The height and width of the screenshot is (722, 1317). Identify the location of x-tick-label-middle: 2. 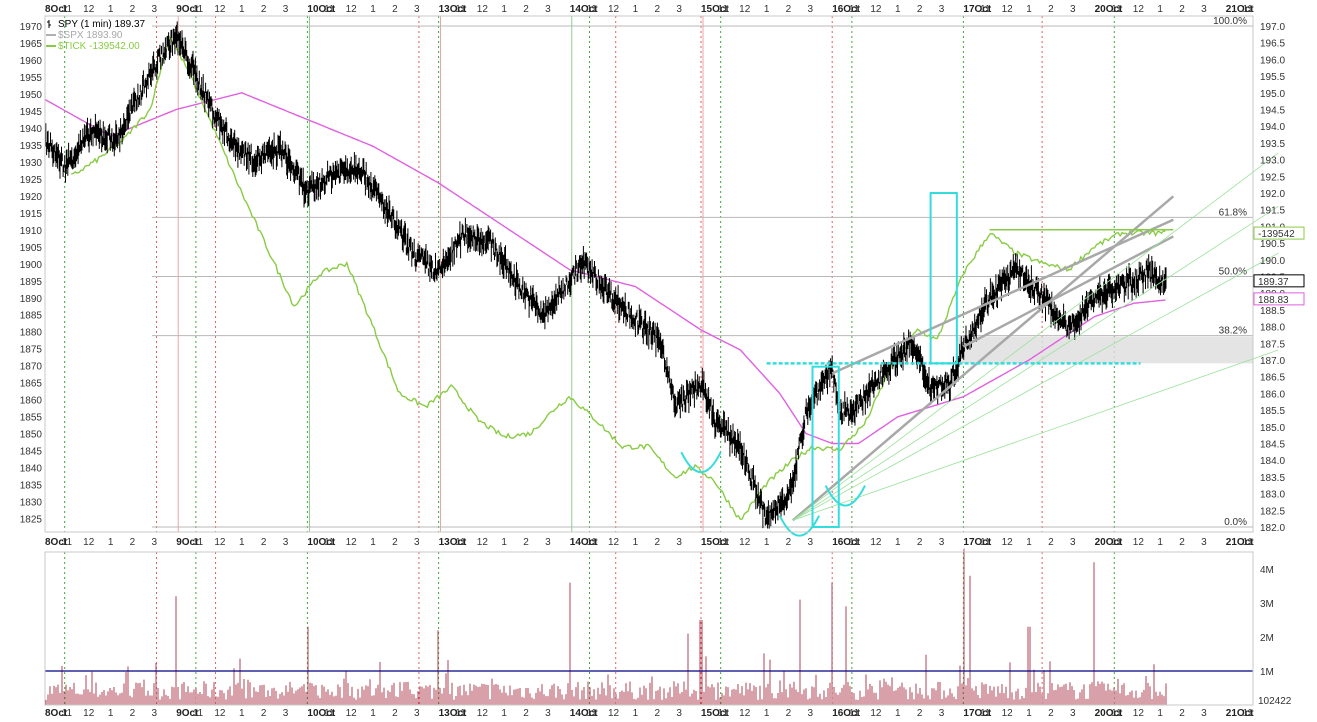
(657, 542).